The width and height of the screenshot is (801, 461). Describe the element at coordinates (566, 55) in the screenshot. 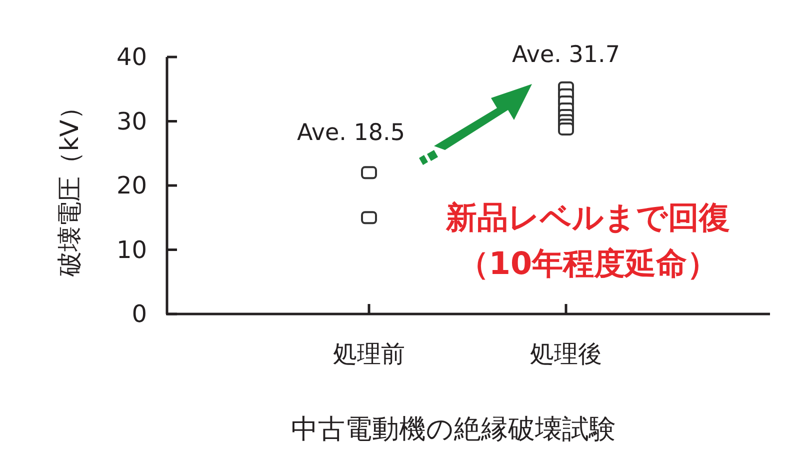

I see `annotation: Ave. 31.7` at that location.